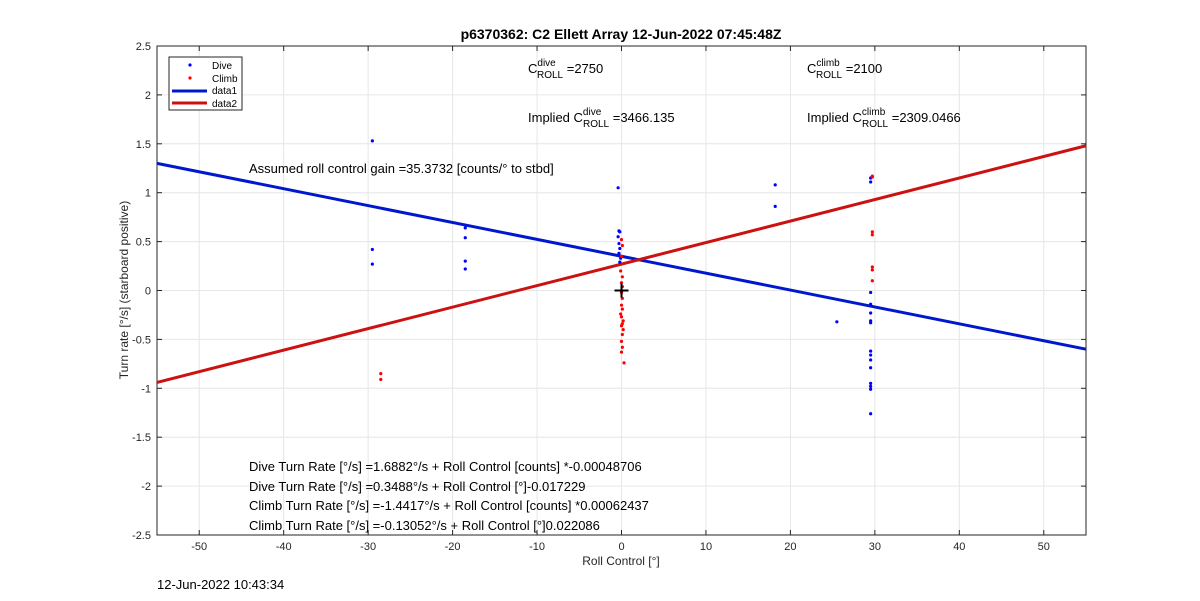  Describe the element at coordinates (221, 584) in the screenshot. I see `footer-timestamp: 12-Jun-2022 10:43:34` at that location.